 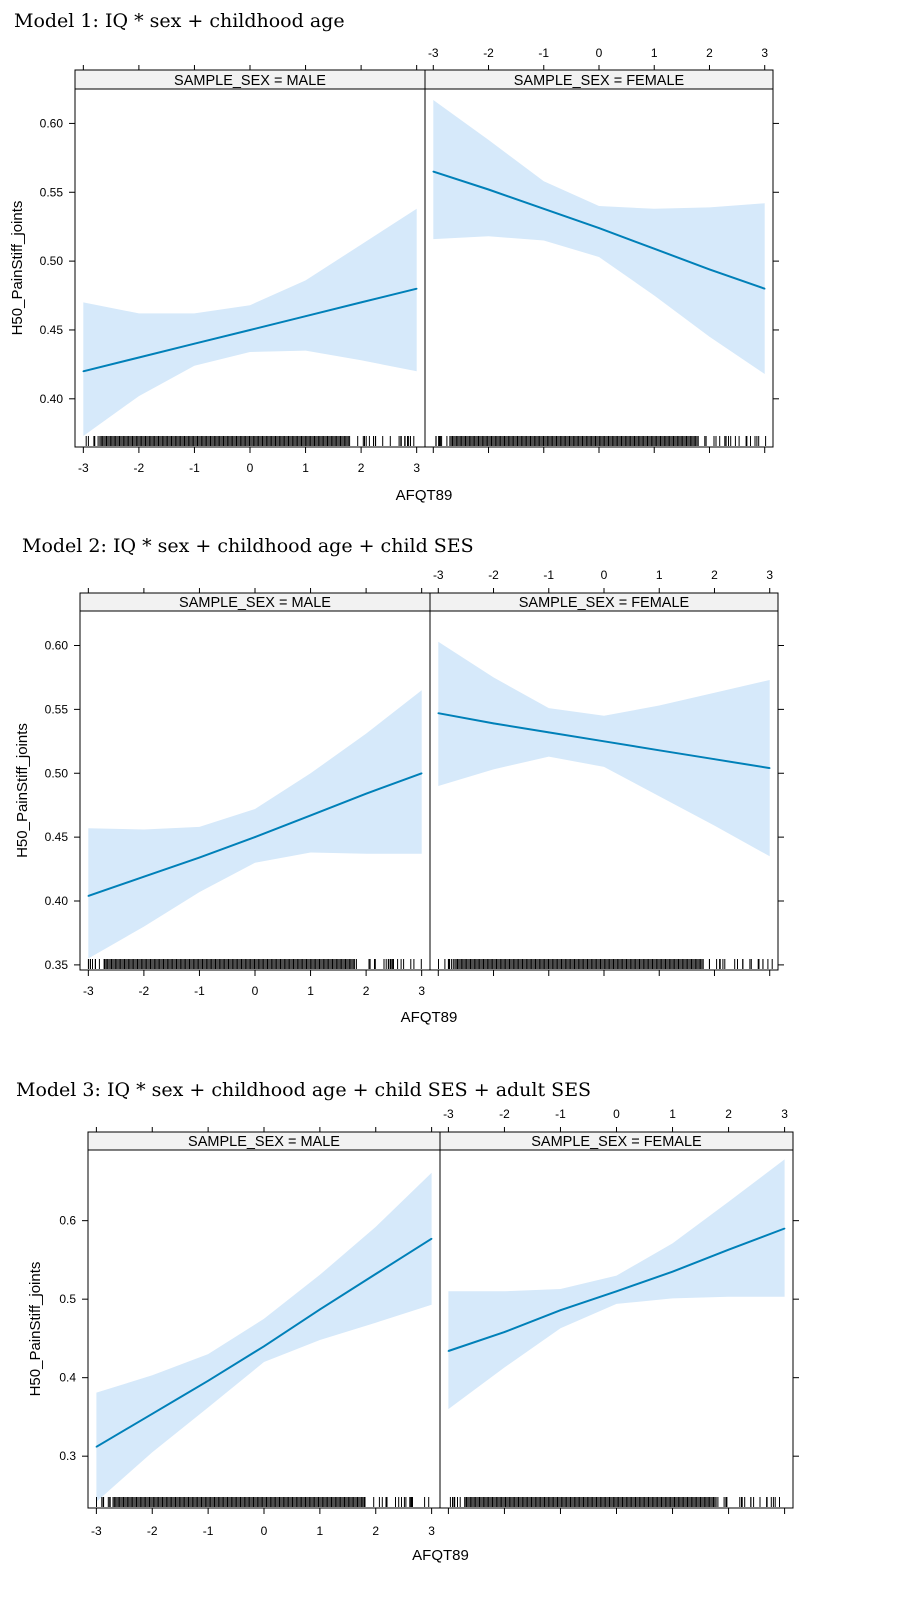 I want to click on m3-y-tick-label: 0.6, so click(x=67, y=1221).